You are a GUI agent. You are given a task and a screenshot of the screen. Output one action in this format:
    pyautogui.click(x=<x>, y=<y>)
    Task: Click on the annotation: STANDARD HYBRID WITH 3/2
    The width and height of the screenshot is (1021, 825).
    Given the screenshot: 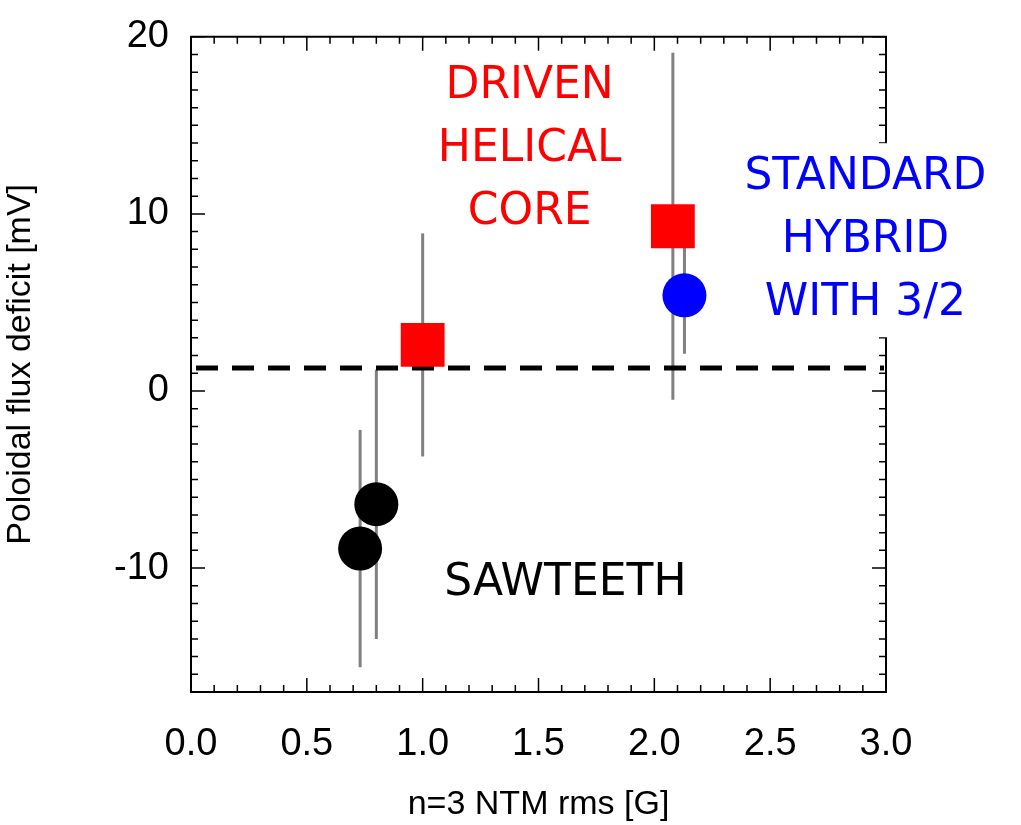 What is the action you would take?
    pyautogui.click(x=865, y=236)
    